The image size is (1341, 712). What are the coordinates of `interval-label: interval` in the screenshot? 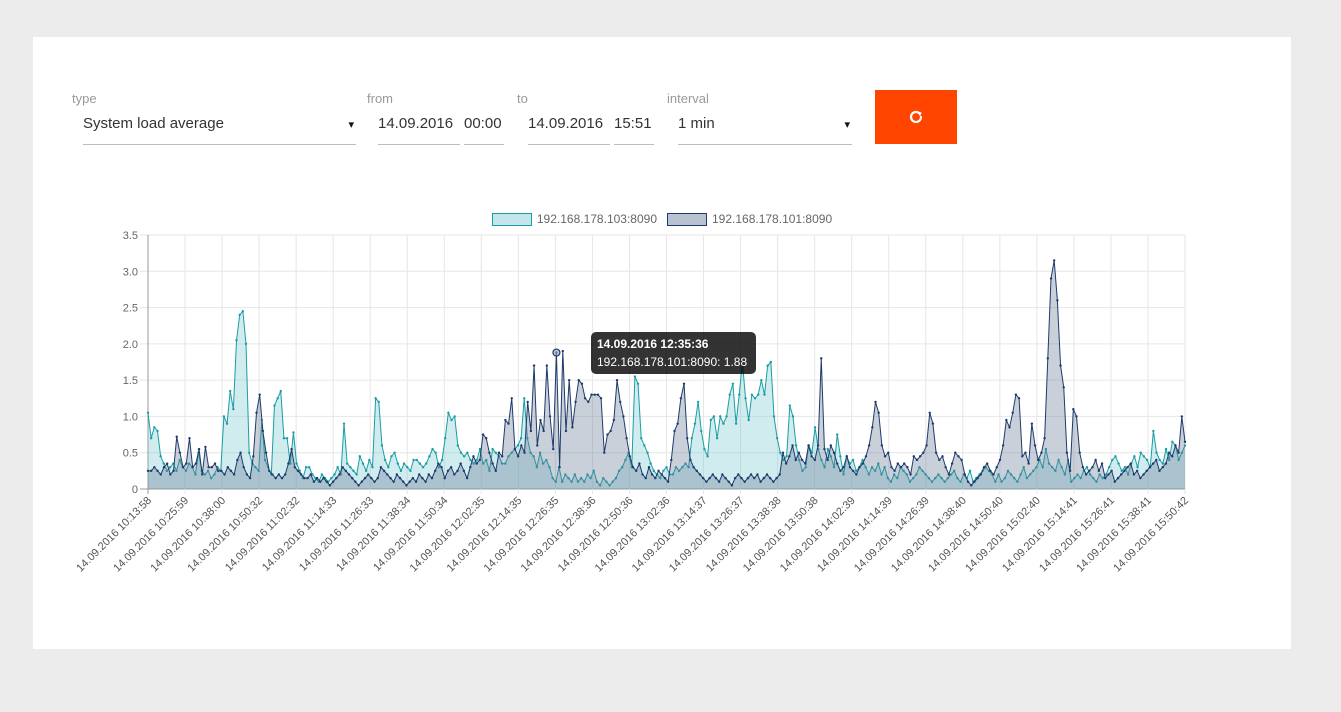 It's located at (688, 98).